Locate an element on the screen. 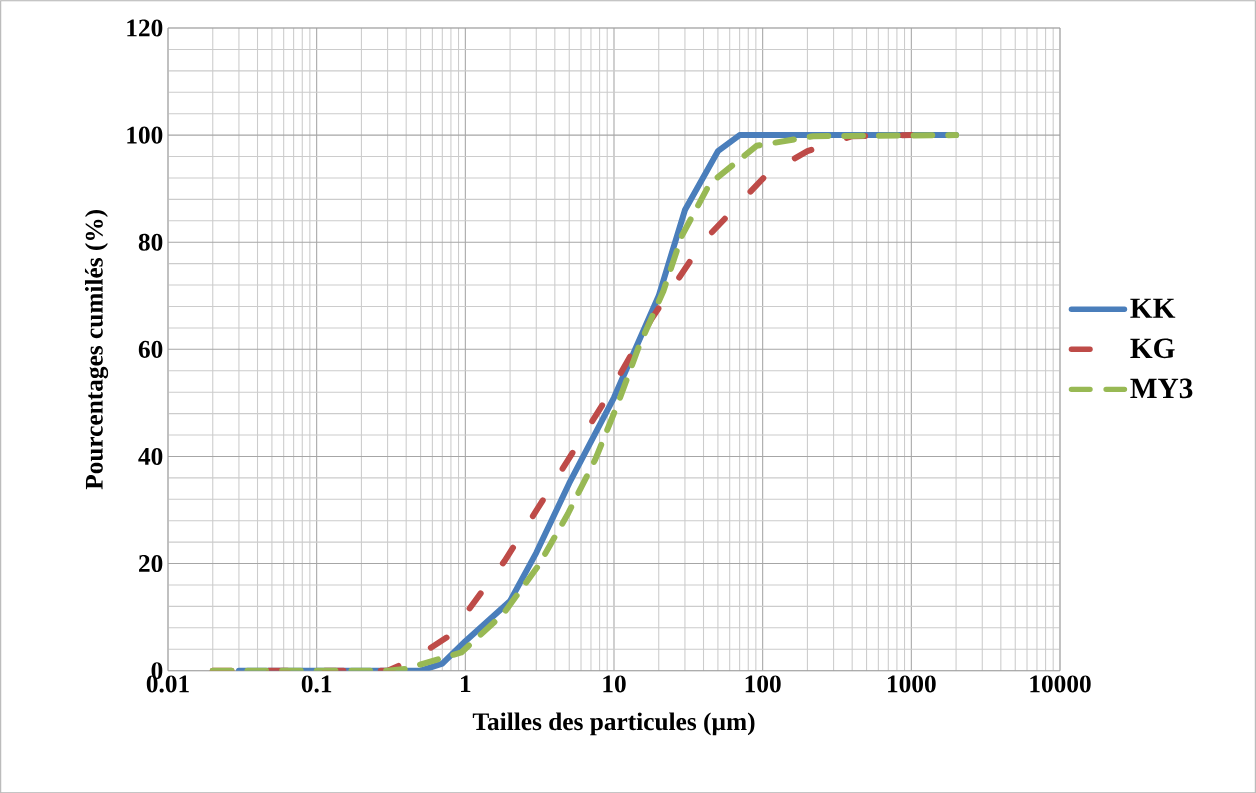 The height and width of the screenshot is (793, 1256). legend-label: MY3 is located at coordinates (1161, 388).